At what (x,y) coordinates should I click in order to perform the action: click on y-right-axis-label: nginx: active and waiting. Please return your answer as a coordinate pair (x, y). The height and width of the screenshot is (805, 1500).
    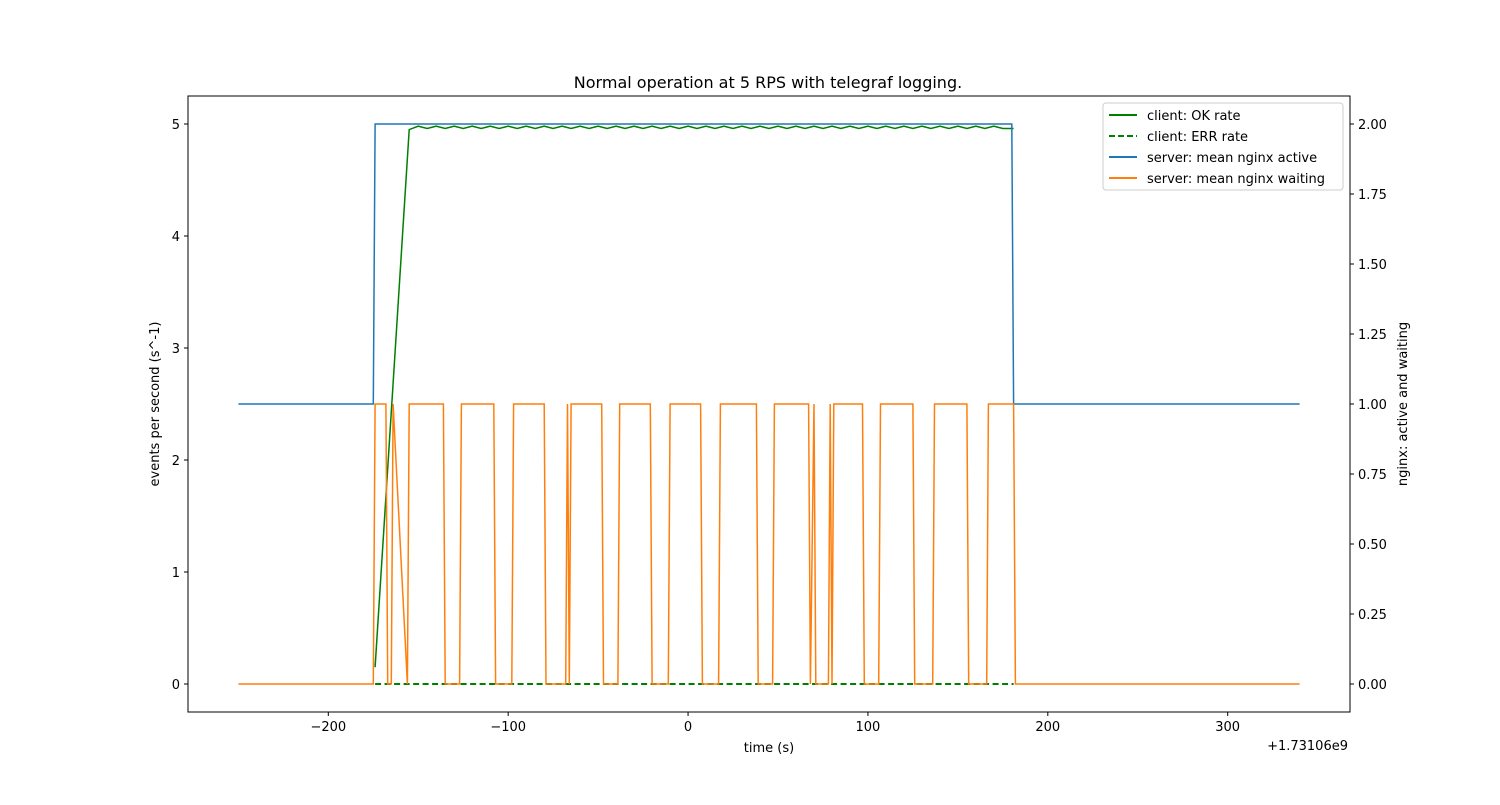
    Looking at the image, I should click on (1403, 404).